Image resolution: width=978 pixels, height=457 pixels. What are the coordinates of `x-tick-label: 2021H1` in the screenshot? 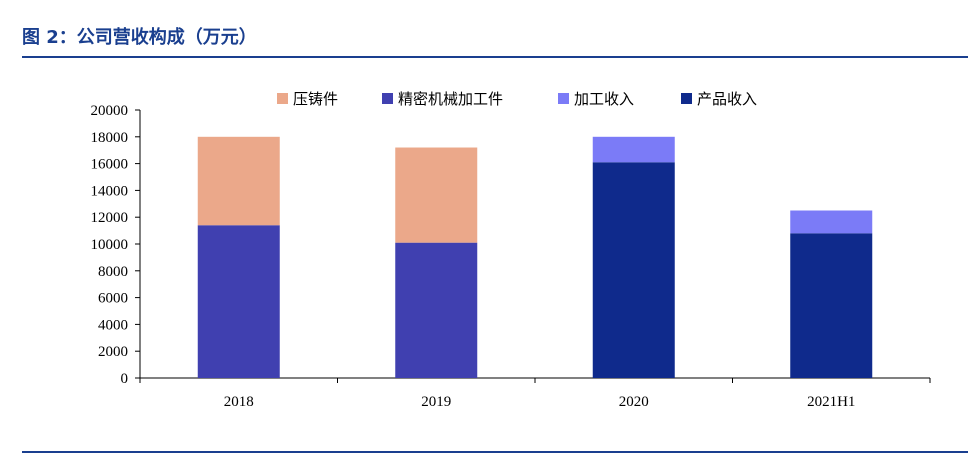 It's located at (831, 402).